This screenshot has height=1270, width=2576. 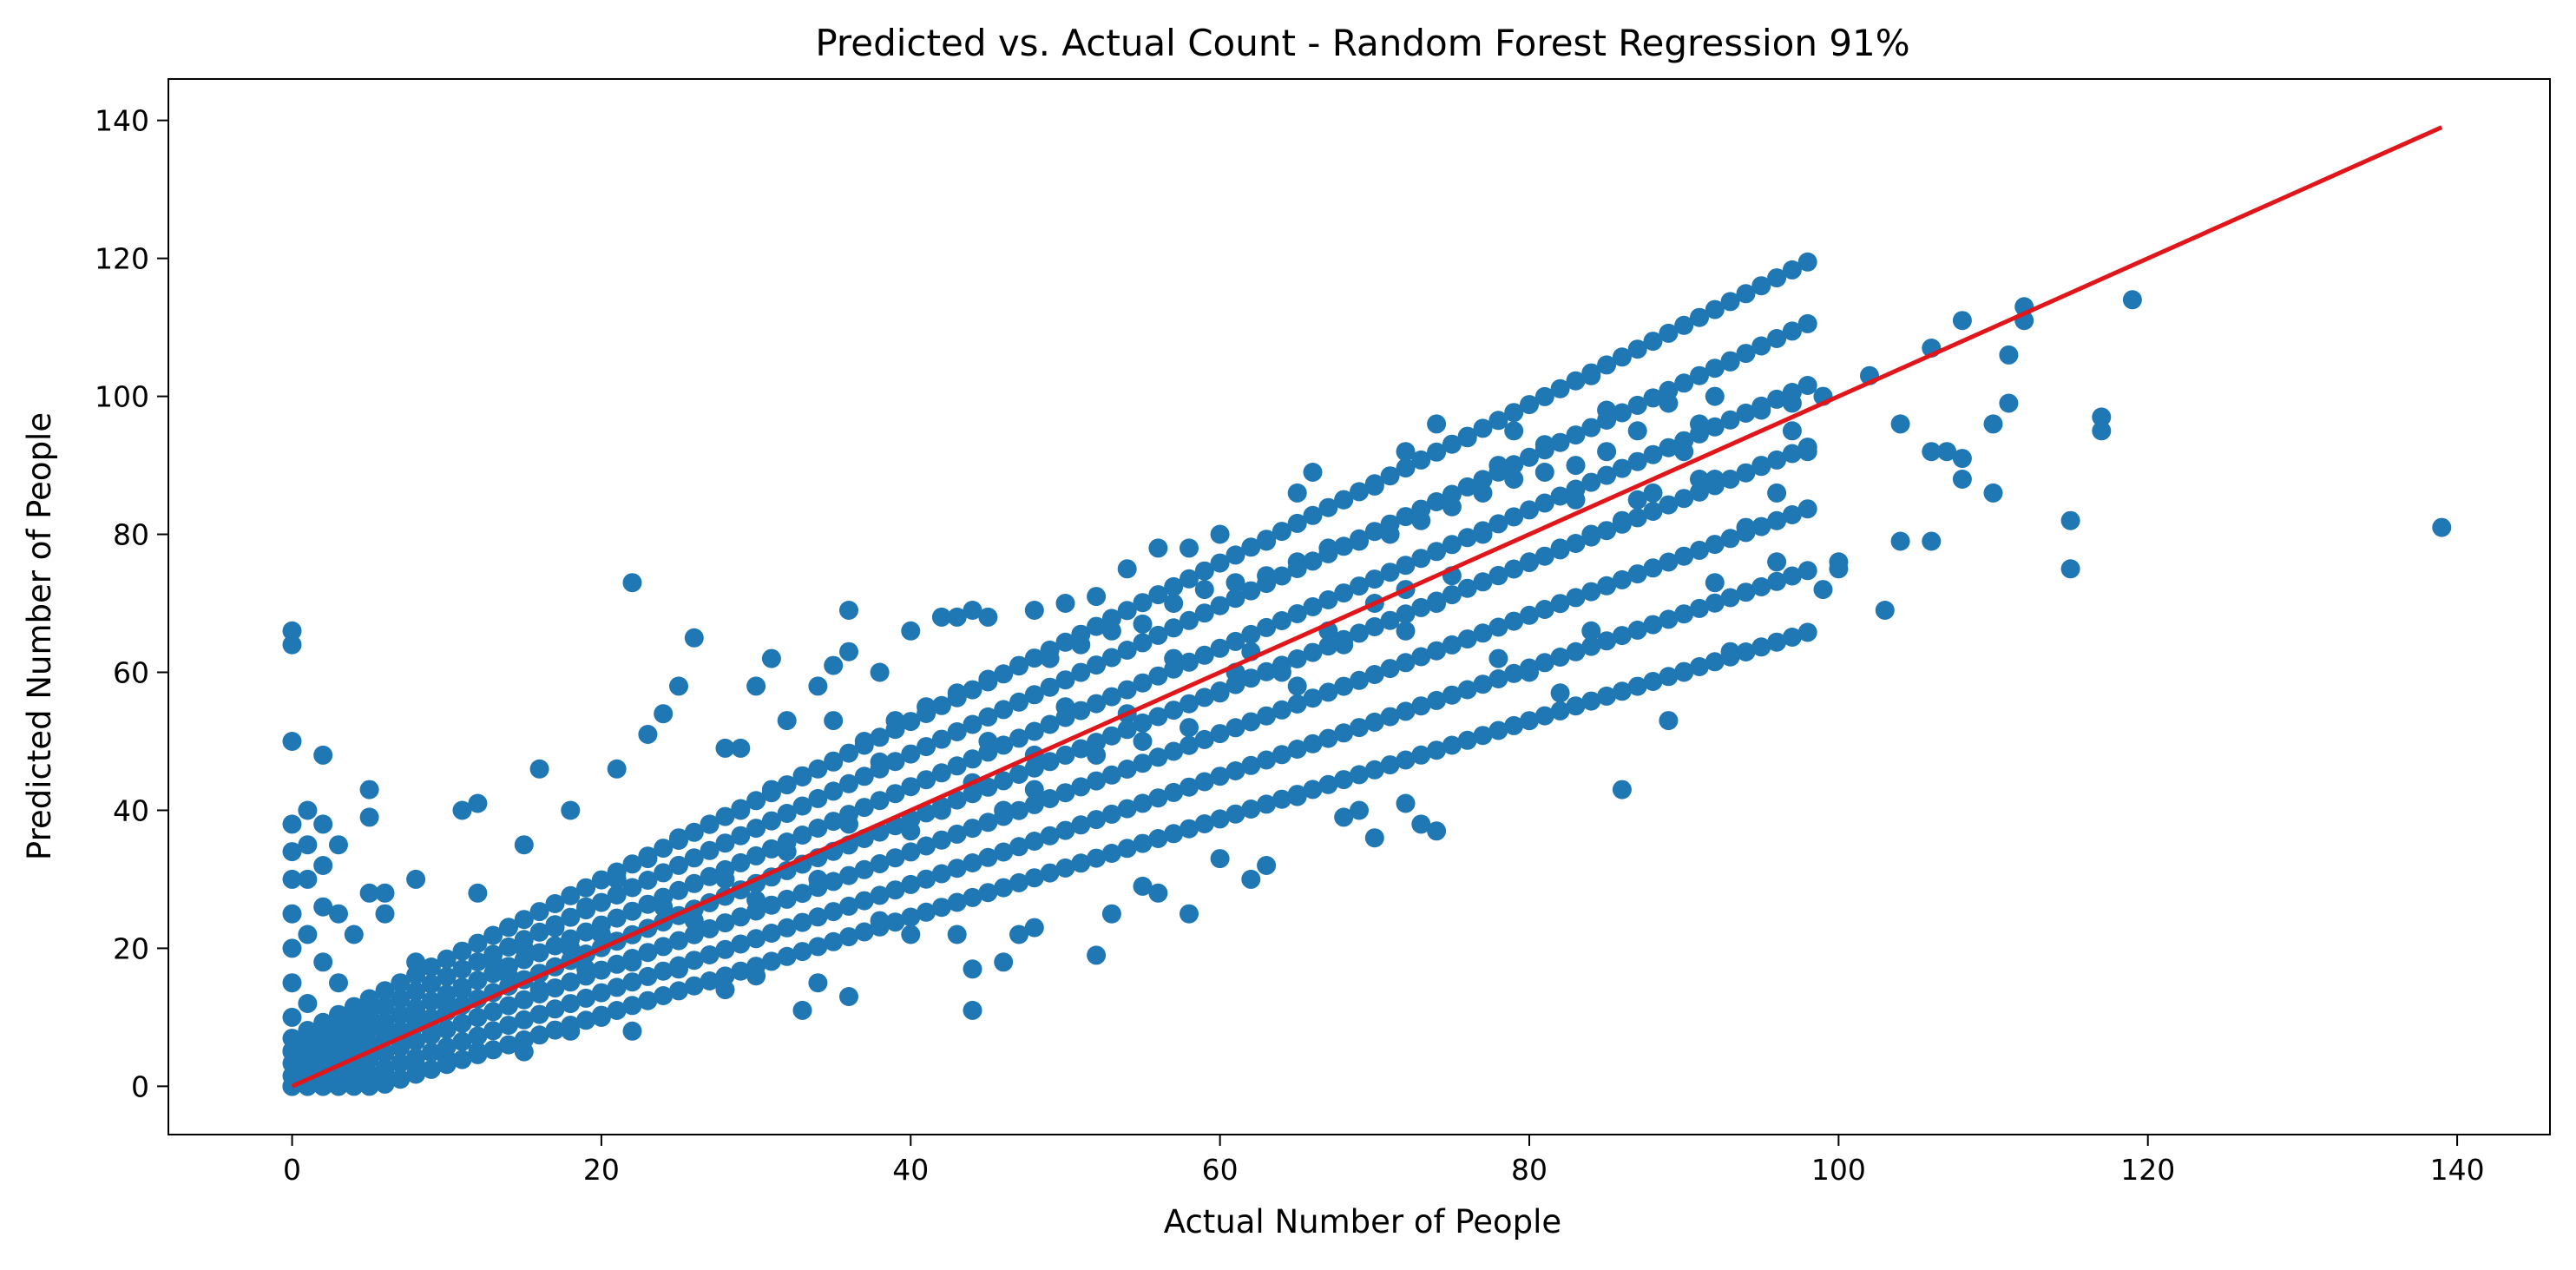 What do you see at coordinates (1220, 1170) in the screenshot?
I see `x-tick-label: 60` at bounding box center [1220, 1170].